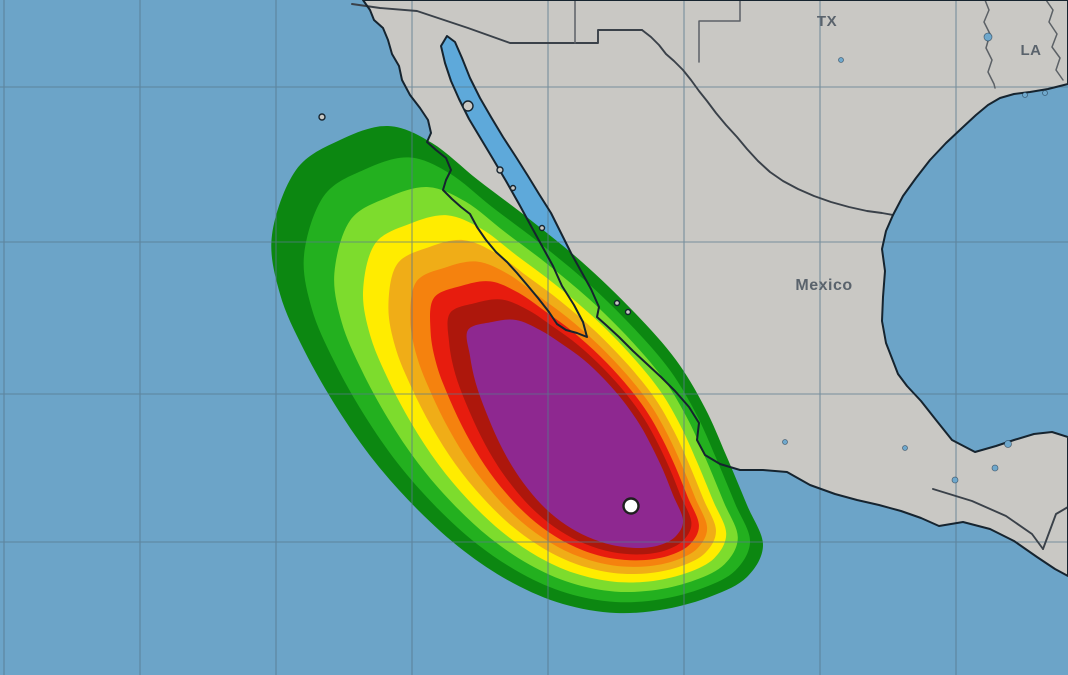 This screenshot has width=1068, height=675. What do you see at coordinates (841, 60) in the screenshot?
I see `lake-tx` at bounding box center [841, 60].